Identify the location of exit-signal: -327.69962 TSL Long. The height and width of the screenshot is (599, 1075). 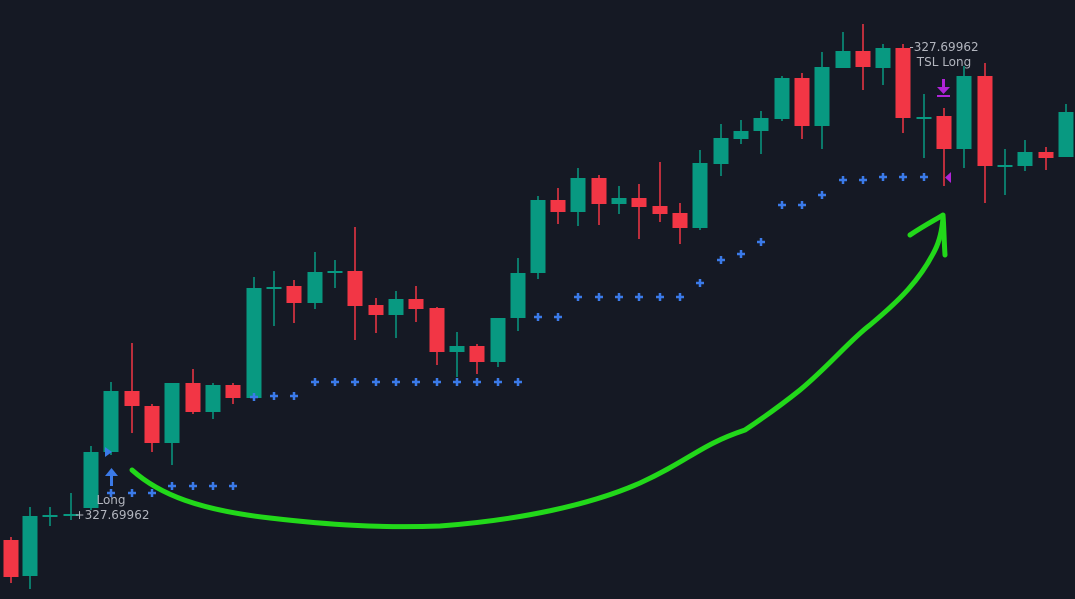
(944, 111).